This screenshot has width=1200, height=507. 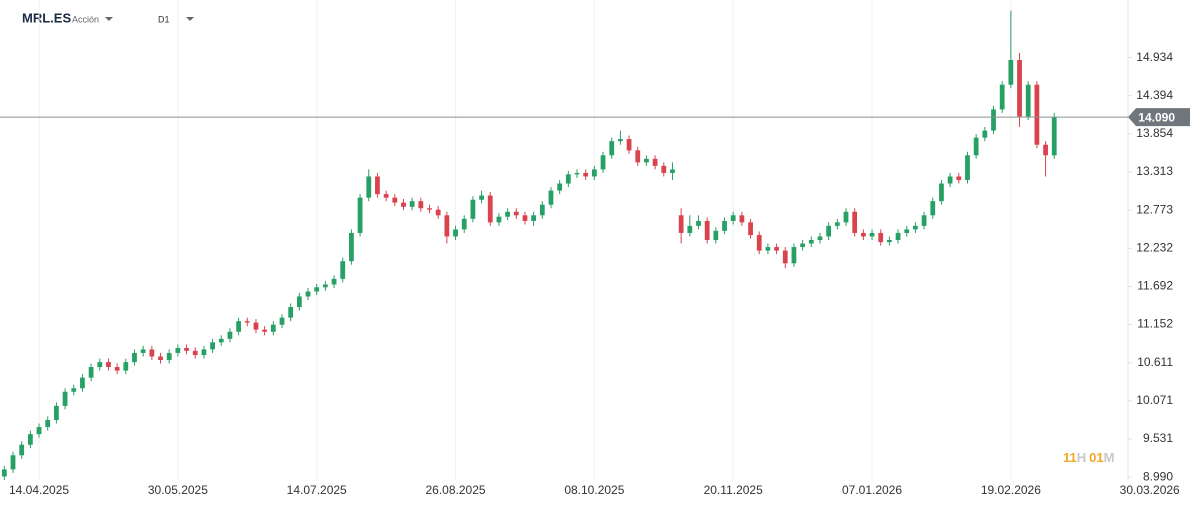 I want to click on symbol: MRL.ES, so click(x=46, y=17).